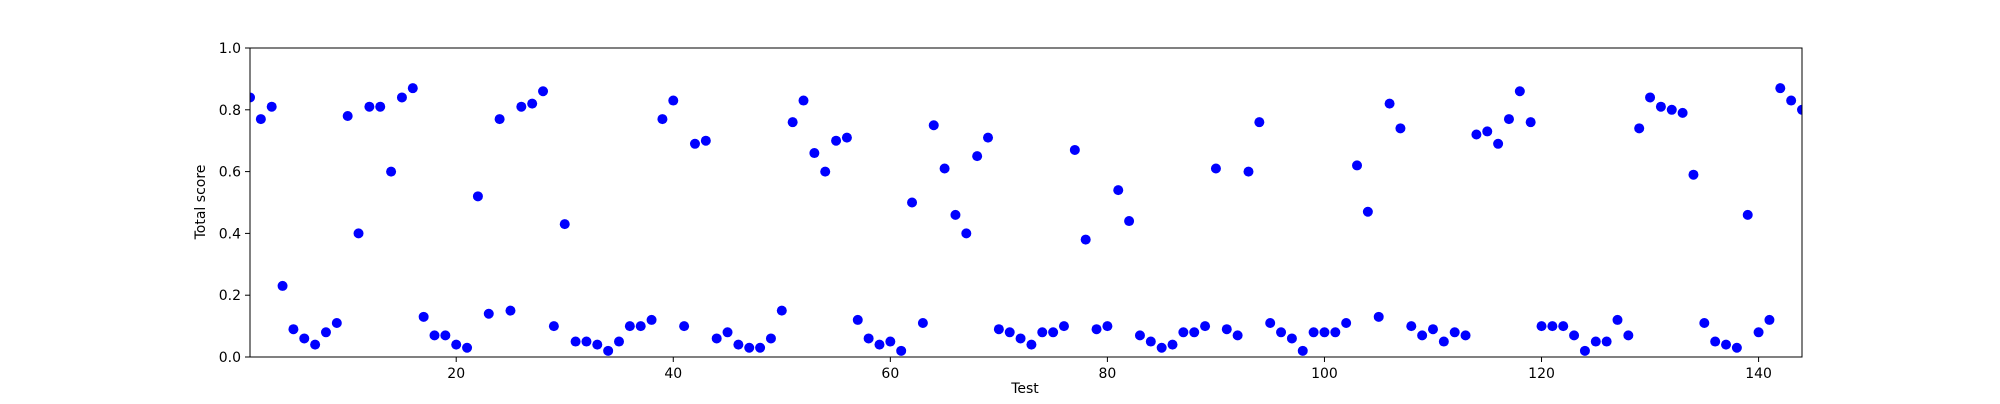 Image resolution: width=2000 pixels, height=404 pixels. Describe the element at coordinates (673, 374) in the screenshot. I see `x-tick-label: 40` at that location.